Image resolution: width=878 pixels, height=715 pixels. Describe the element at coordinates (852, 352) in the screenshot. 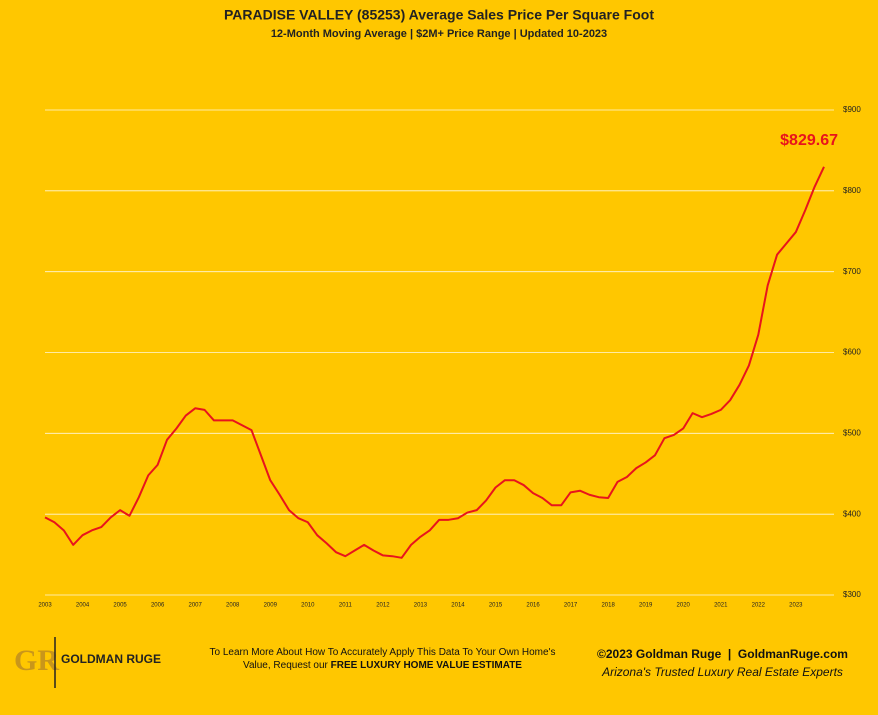

I see `y-tick-label: $600` at that location.